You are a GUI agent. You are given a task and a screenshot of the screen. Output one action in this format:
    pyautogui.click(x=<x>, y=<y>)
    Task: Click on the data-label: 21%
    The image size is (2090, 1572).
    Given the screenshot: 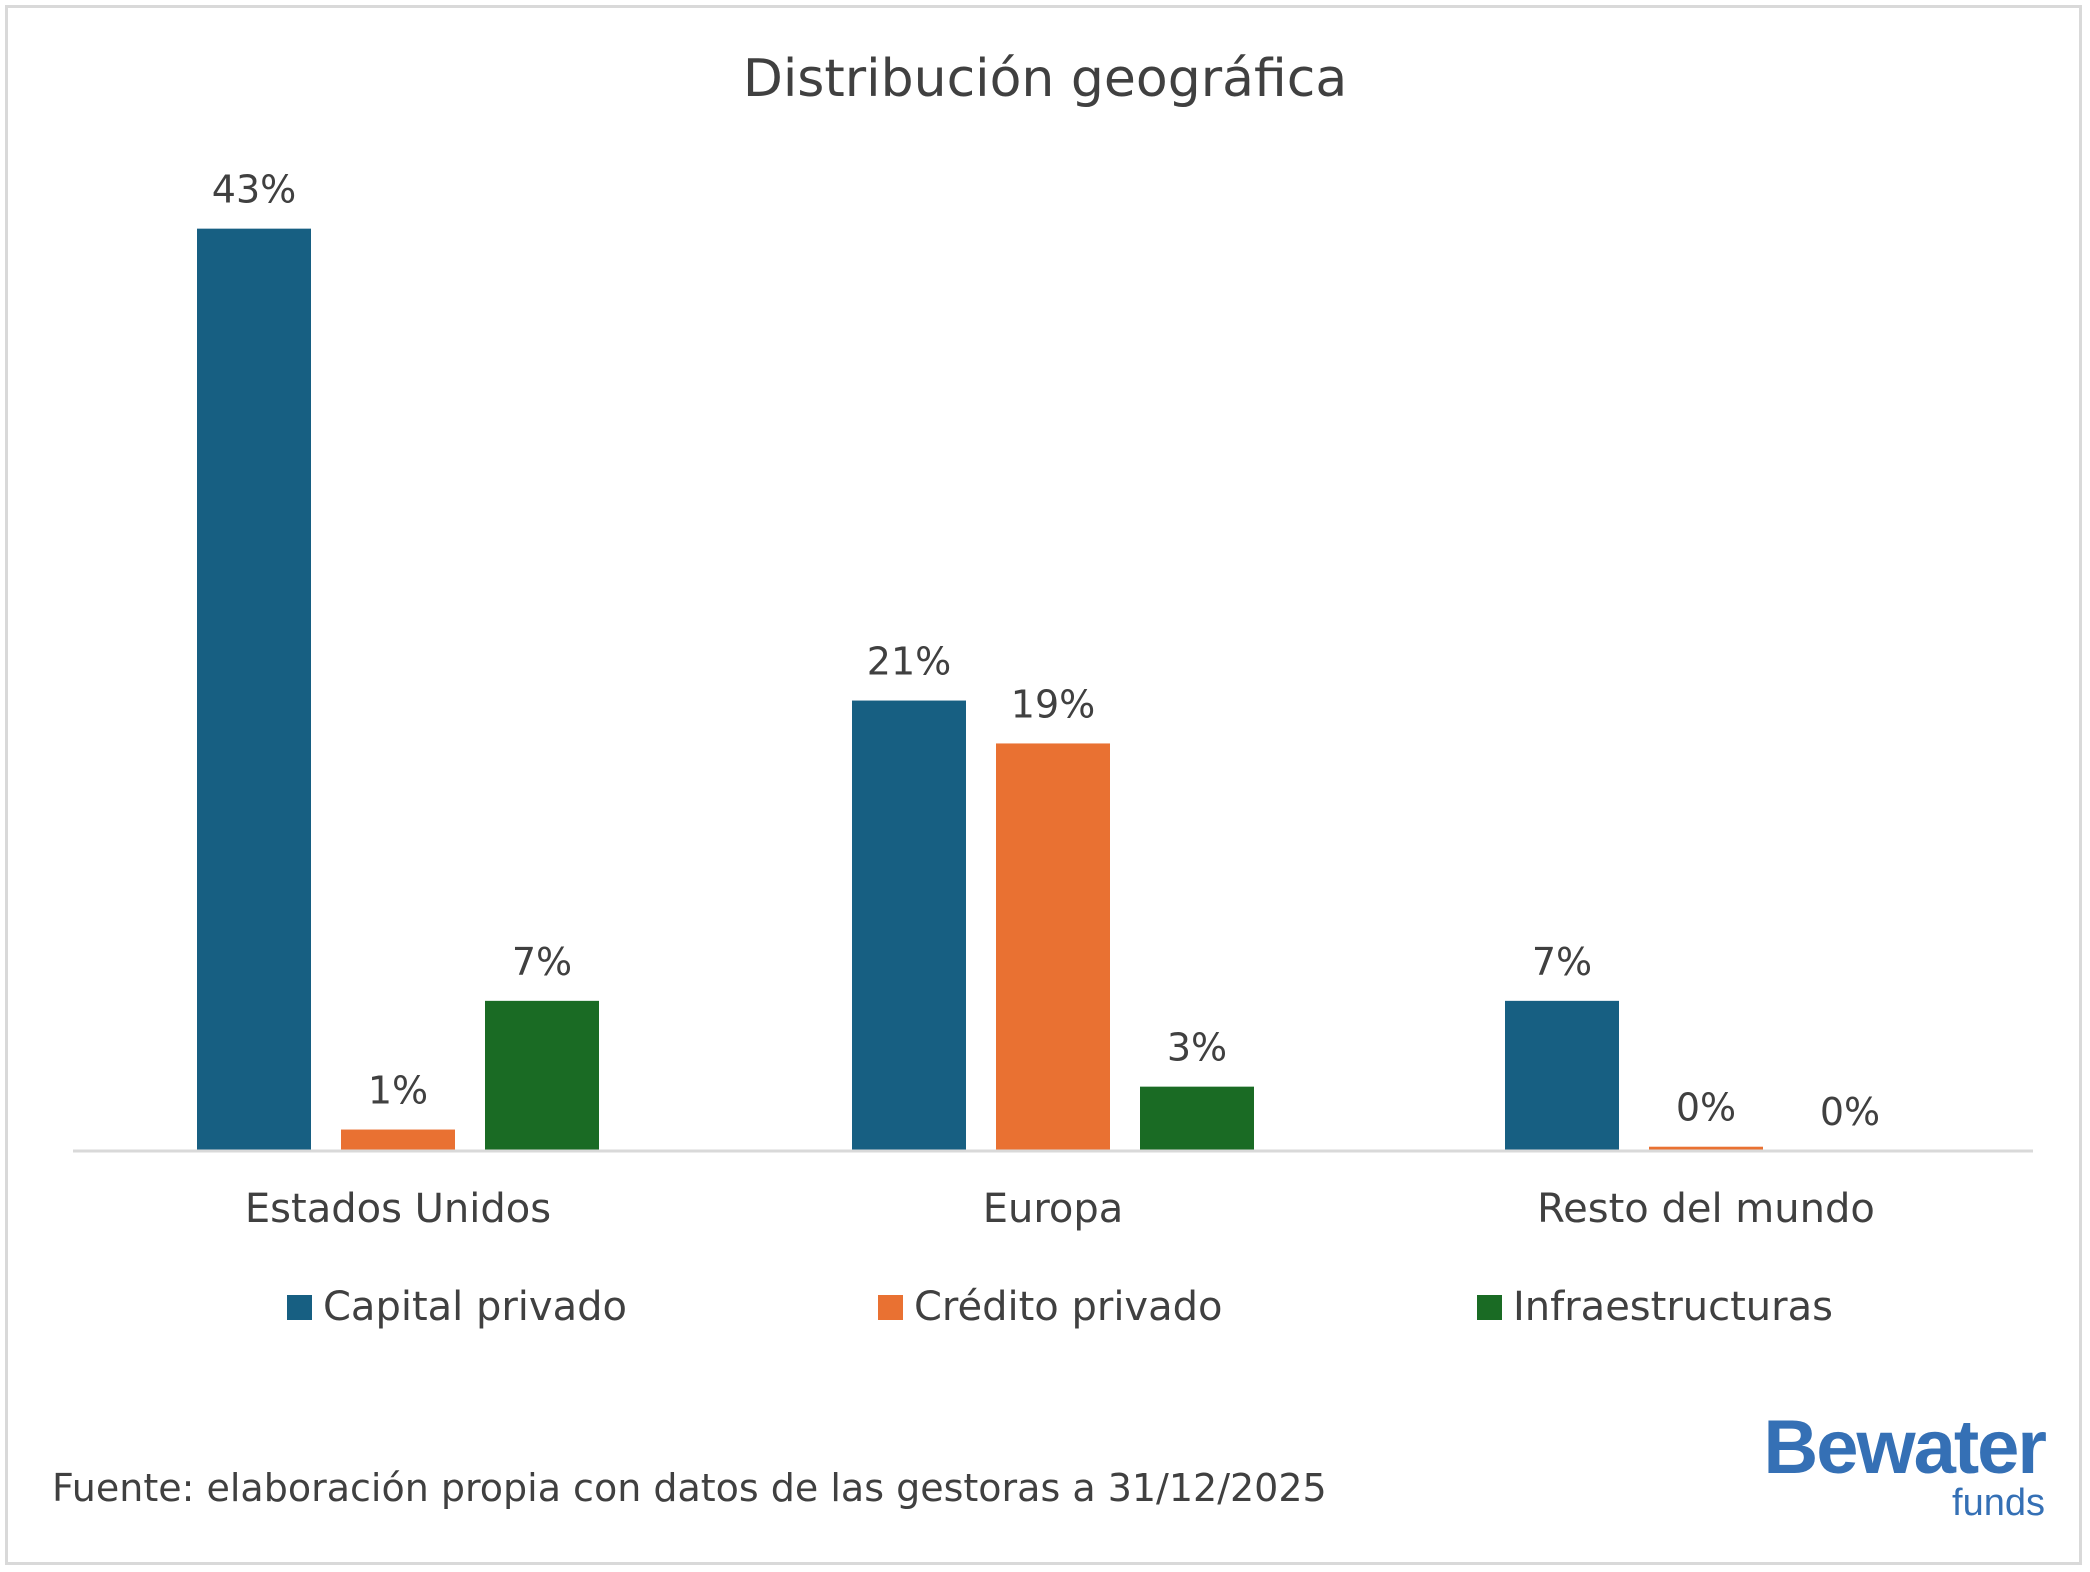 What is the action you would take?
    pyautogui.click(x=909, y=662)
    